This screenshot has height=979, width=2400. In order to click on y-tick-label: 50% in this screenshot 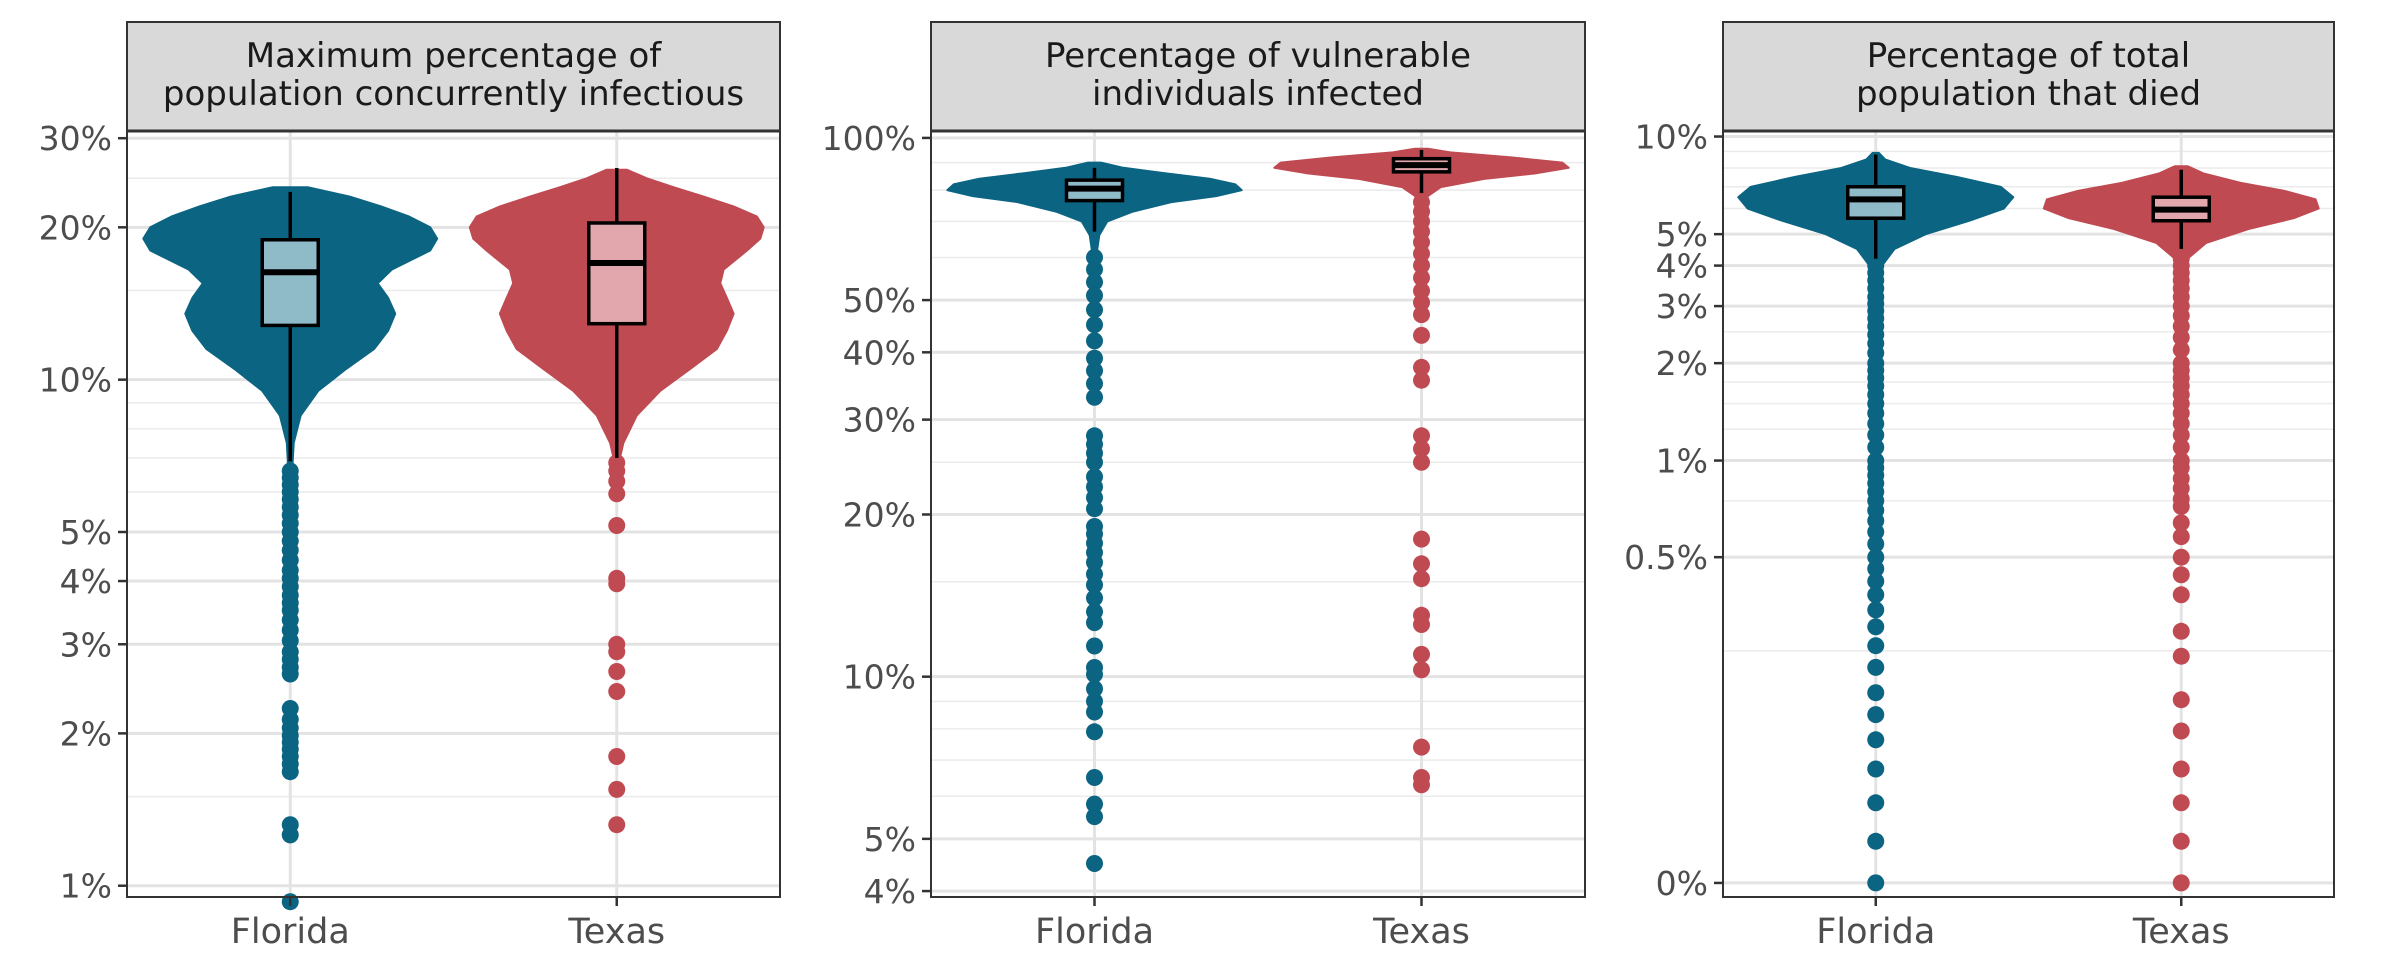, I will do `click(879, 300)`.